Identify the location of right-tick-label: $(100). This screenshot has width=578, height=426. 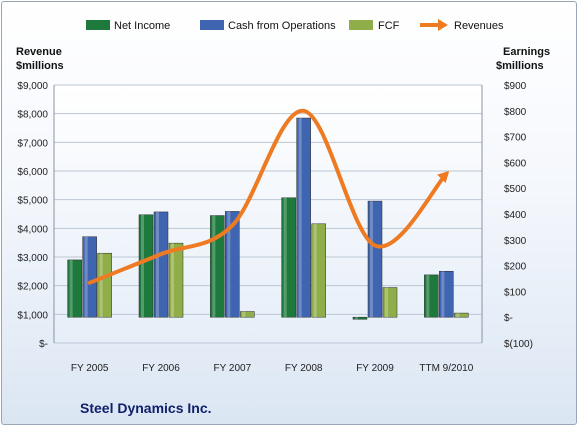
(518, 344).